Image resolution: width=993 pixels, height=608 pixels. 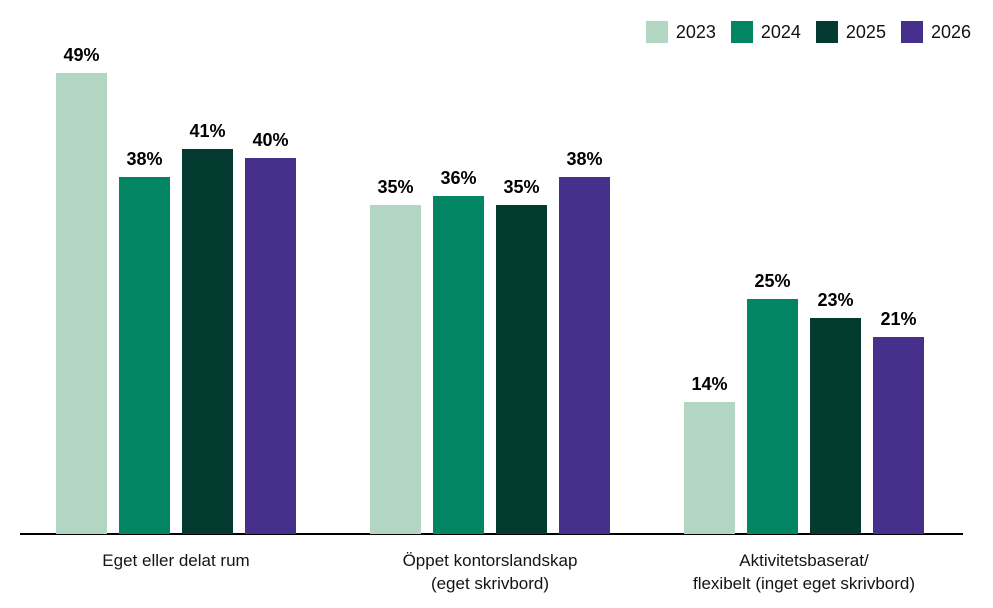 I want to click on legend-item-2025: 2025, so click(x=850, y=32).